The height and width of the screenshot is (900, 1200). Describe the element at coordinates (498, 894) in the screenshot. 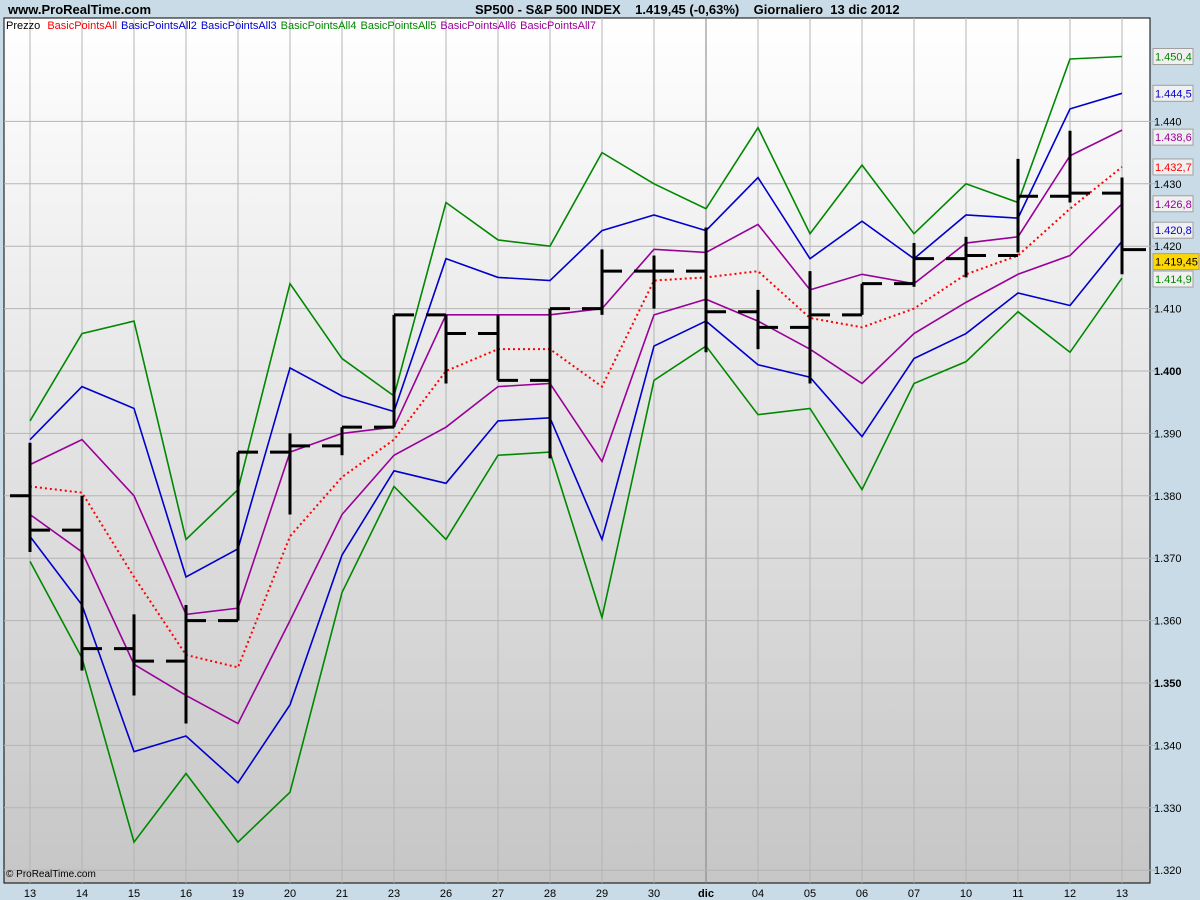

I see `x-tick-label: 27` at that location.